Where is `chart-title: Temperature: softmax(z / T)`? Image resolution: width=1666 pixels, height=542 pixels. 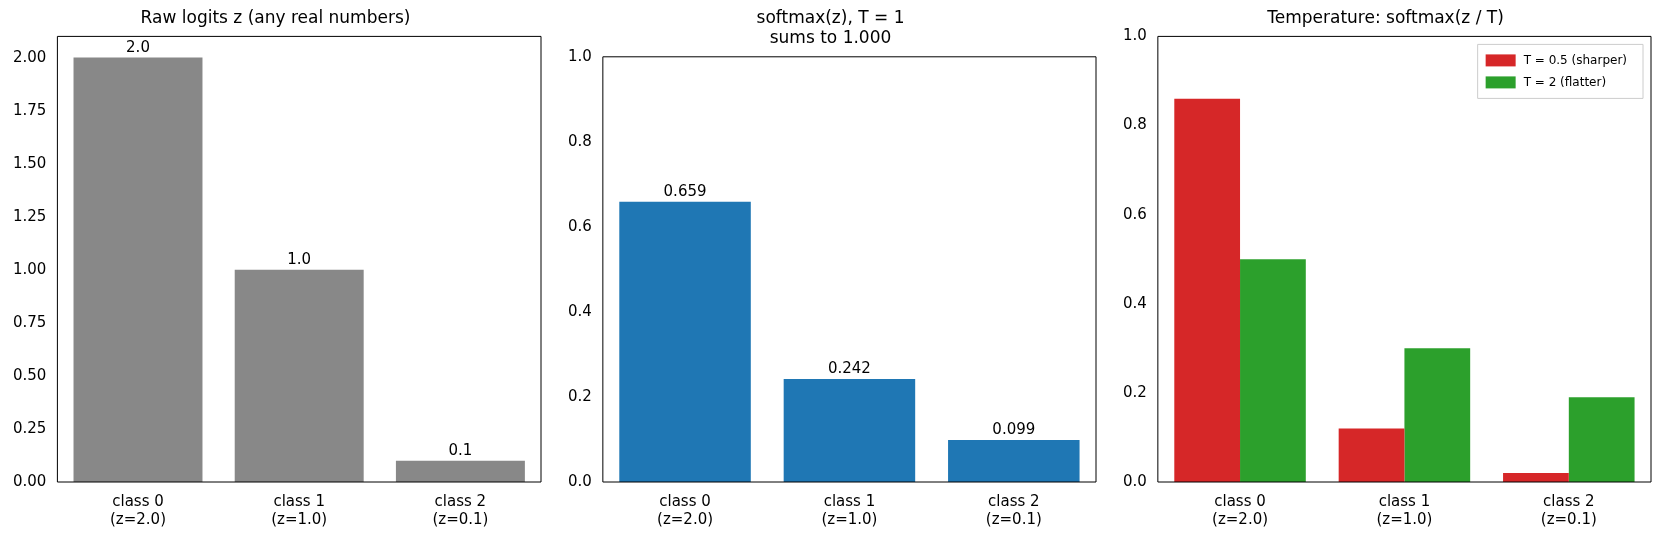 chart-title: Temperature: softmax(z / T) is located at coordinates (1385, 16).